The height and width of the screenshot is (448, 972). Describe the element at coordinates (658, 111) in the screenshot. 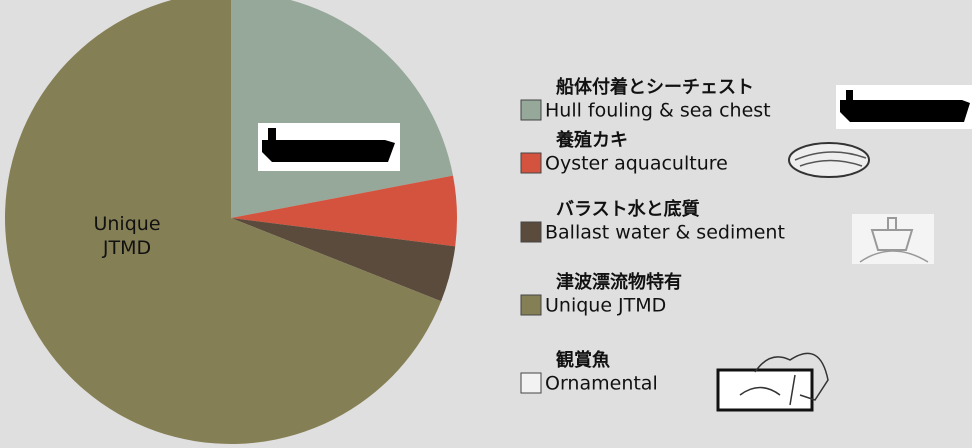

I see `legend-label: Hull fouling & sea chest` at that location.